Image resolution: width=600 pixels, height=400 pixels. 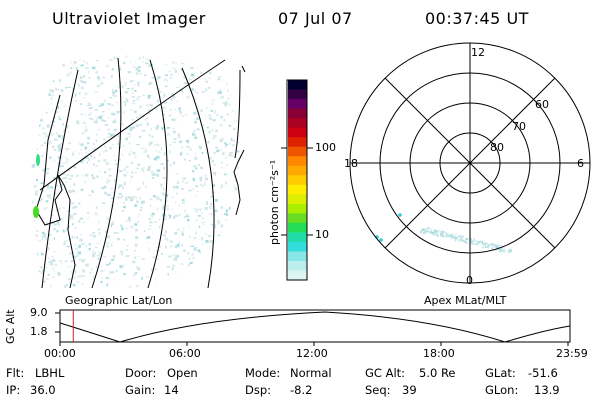 What do you see at coordinates (500, 373) in the screenshot?
I see `glat-label: GLat:` at bounding box center [500, 373].